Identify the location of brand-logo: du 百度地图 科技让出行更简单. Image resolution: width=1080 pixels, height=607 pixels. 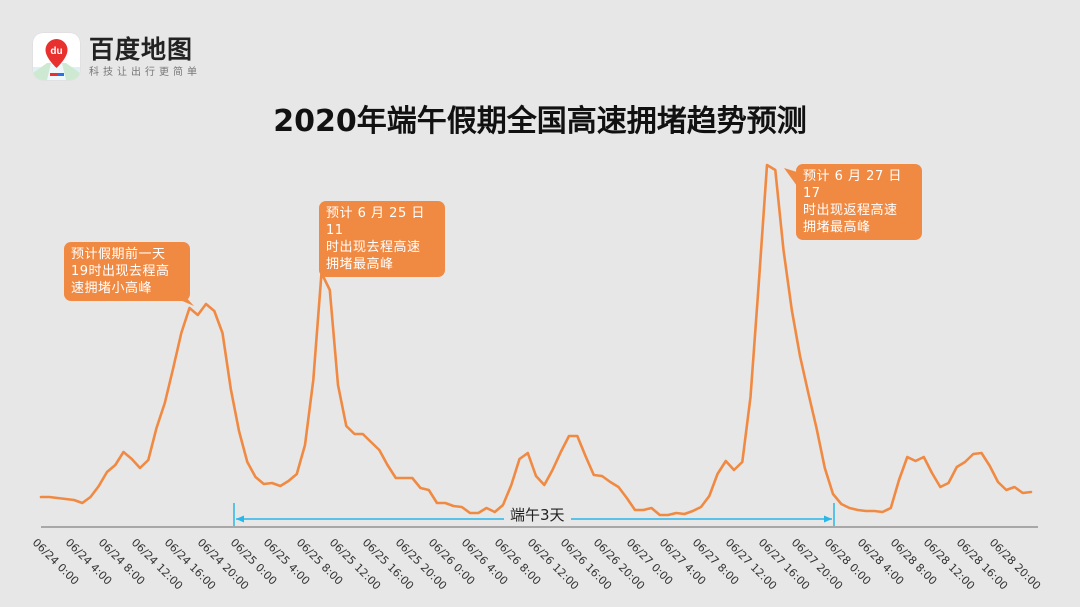
(117, 56).